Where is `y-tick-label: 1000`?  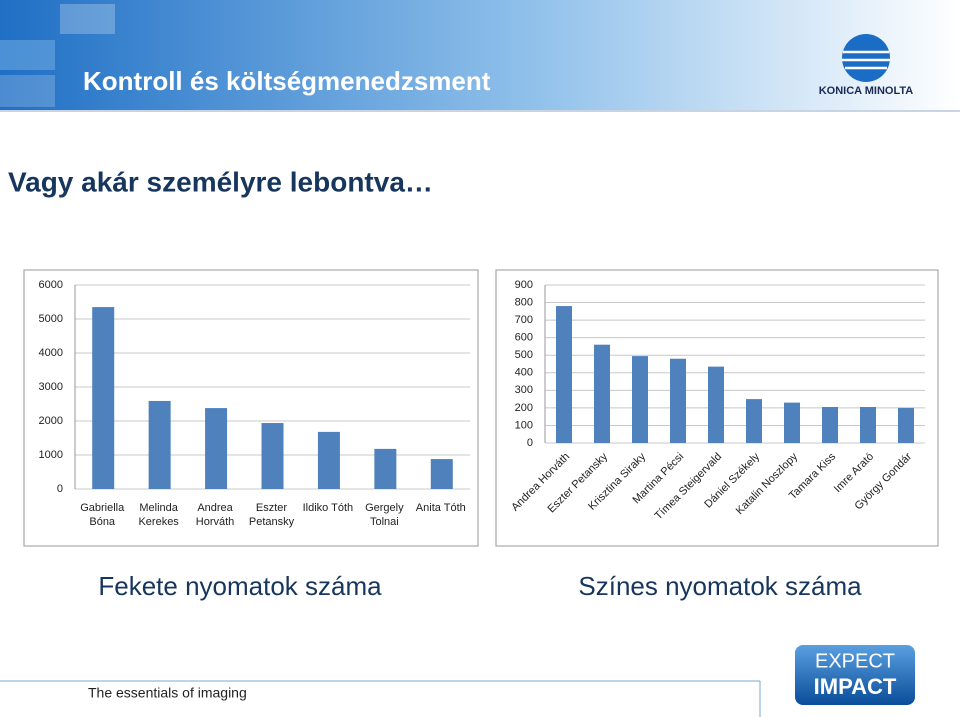
y-tick-label: 1000 is located at coordinates (51, 455).